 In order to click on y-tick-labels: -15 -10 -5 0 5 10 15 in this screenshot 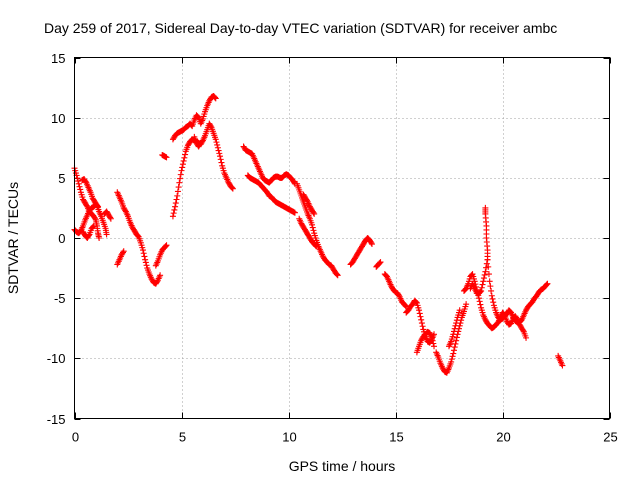, I will do `click(56, 239)`.